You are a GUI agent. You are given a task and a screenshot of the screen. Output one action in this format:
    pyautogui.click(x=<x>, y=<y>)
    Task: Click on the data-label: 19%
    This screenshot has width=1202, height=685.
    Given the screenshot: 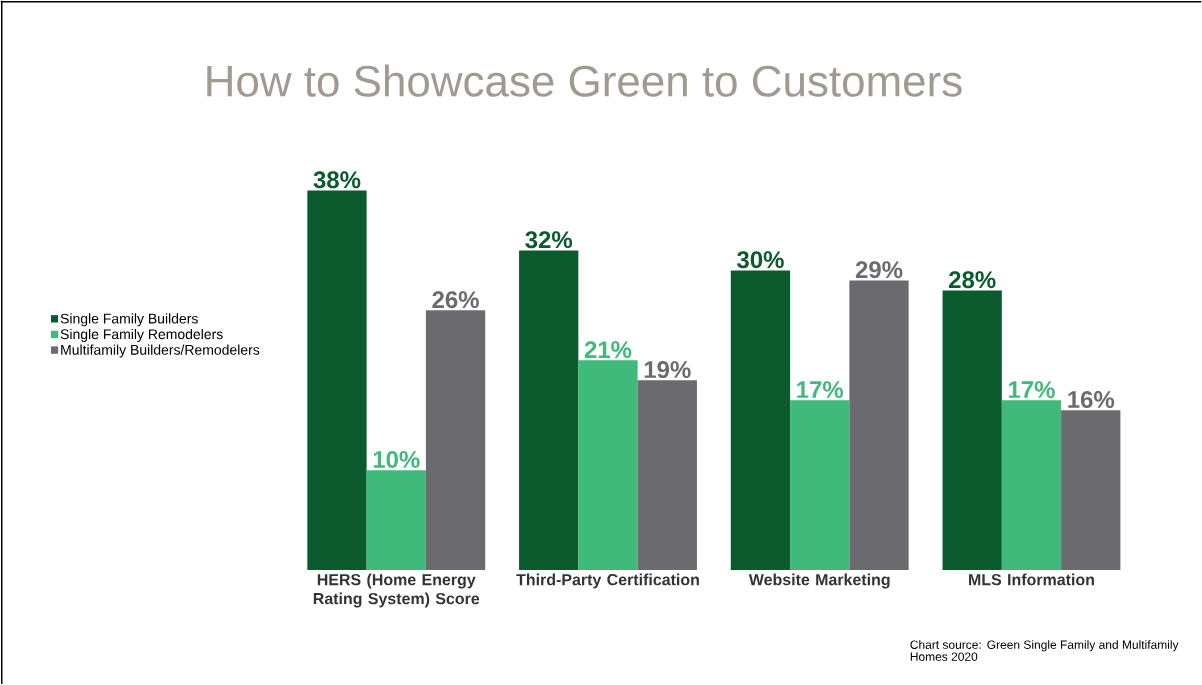 What is the action you would take?
    pyautogui.click(x=667, y=370)
    